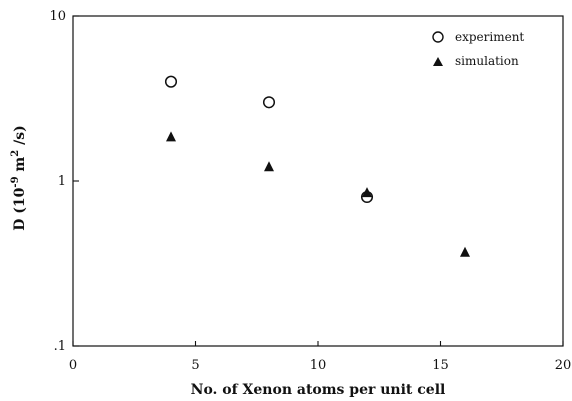  Describe the element at coordinates (320, 357) in the screenshot. I see `x-axis: 0 5 10 15 20` at that location.